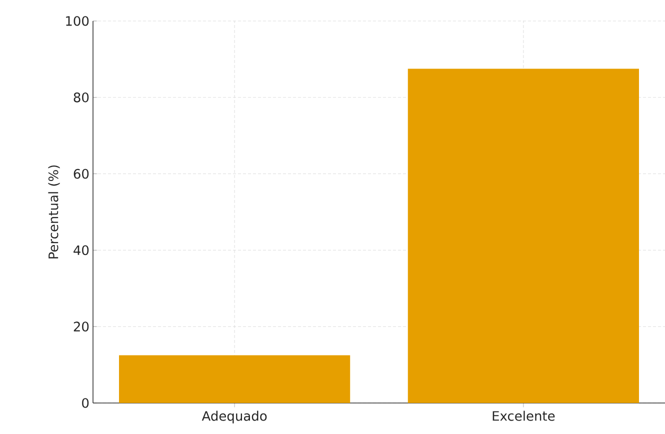 The width and height of the screenshot is (665, 434). I want to click on y-axis-title: Percentual (%), so click(54, 211).